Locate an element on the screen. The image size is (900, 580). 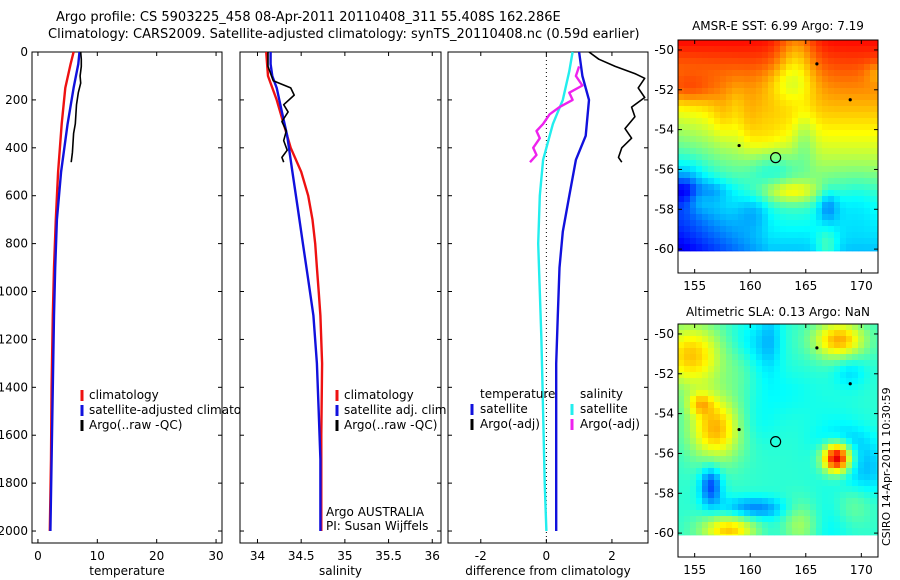
temperature-legend-label: Argo(..raw -QC) is located at coordinates (135, 425).